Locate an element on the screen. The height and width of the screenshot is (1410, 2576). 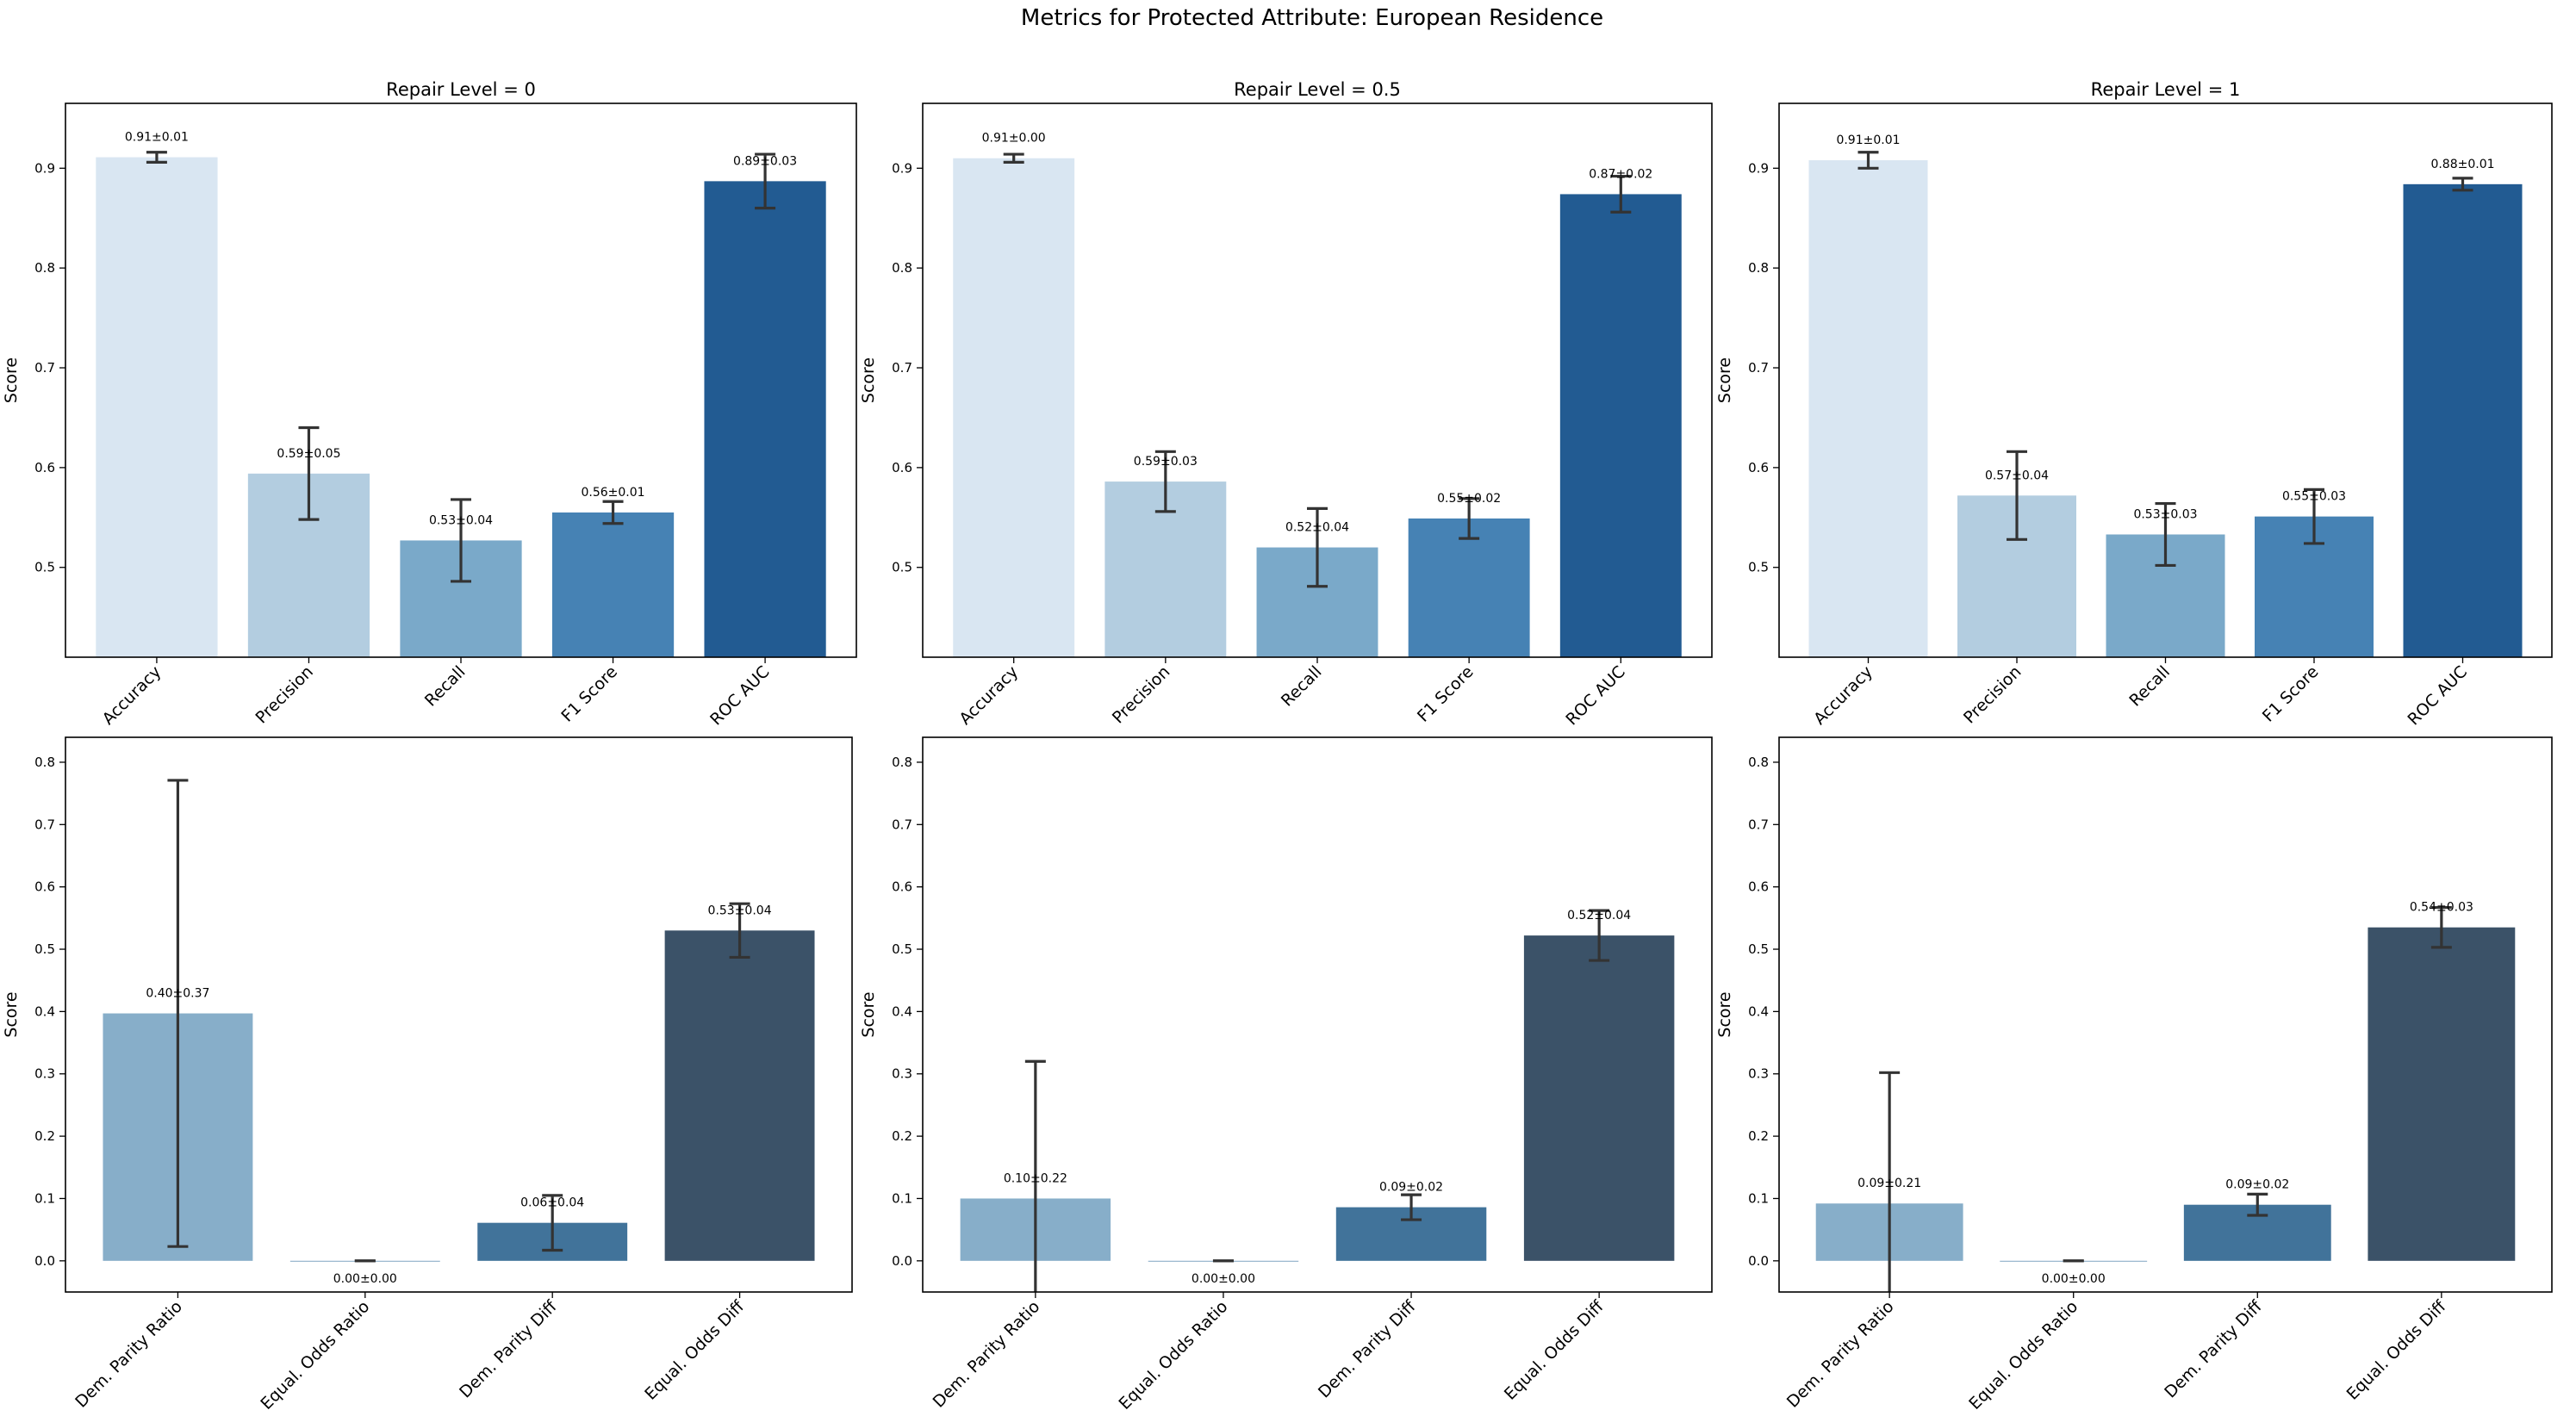
data-label: 0.89±0.03 is located at coordinates (765, 161).